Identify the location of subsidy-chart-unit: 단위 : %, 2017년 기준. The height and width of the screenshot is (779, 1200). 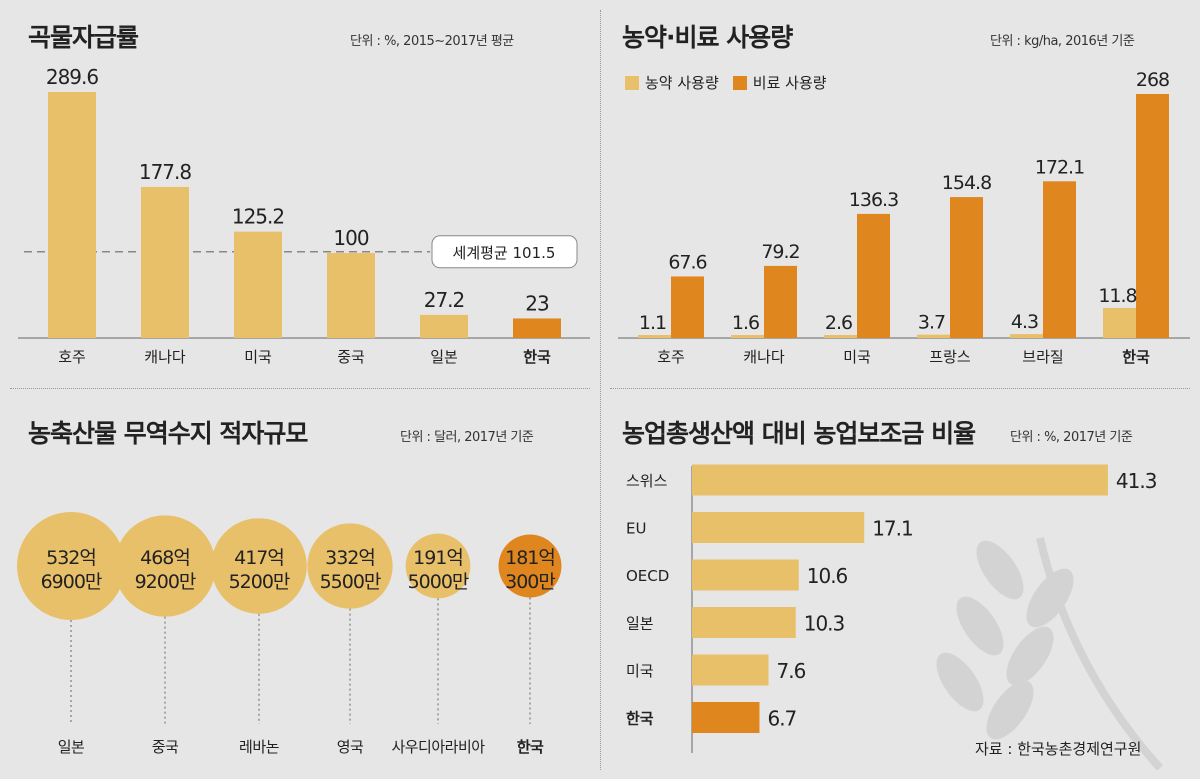
(1071, 437).